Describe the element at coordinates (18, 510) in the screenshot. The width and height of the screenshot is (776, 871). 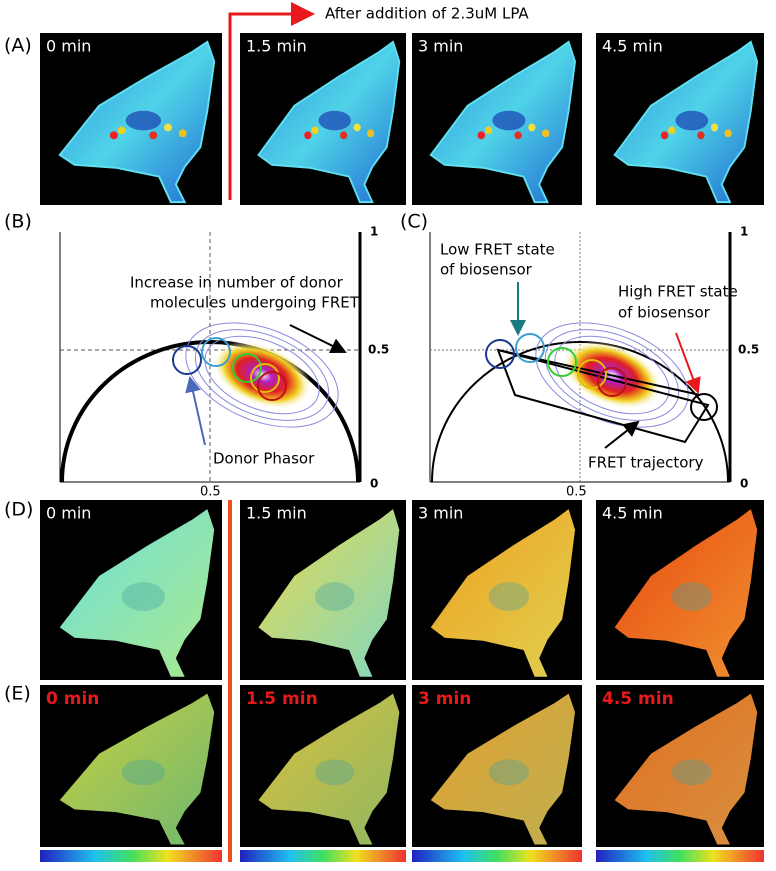
I see `panel-label: (D)` at that location.